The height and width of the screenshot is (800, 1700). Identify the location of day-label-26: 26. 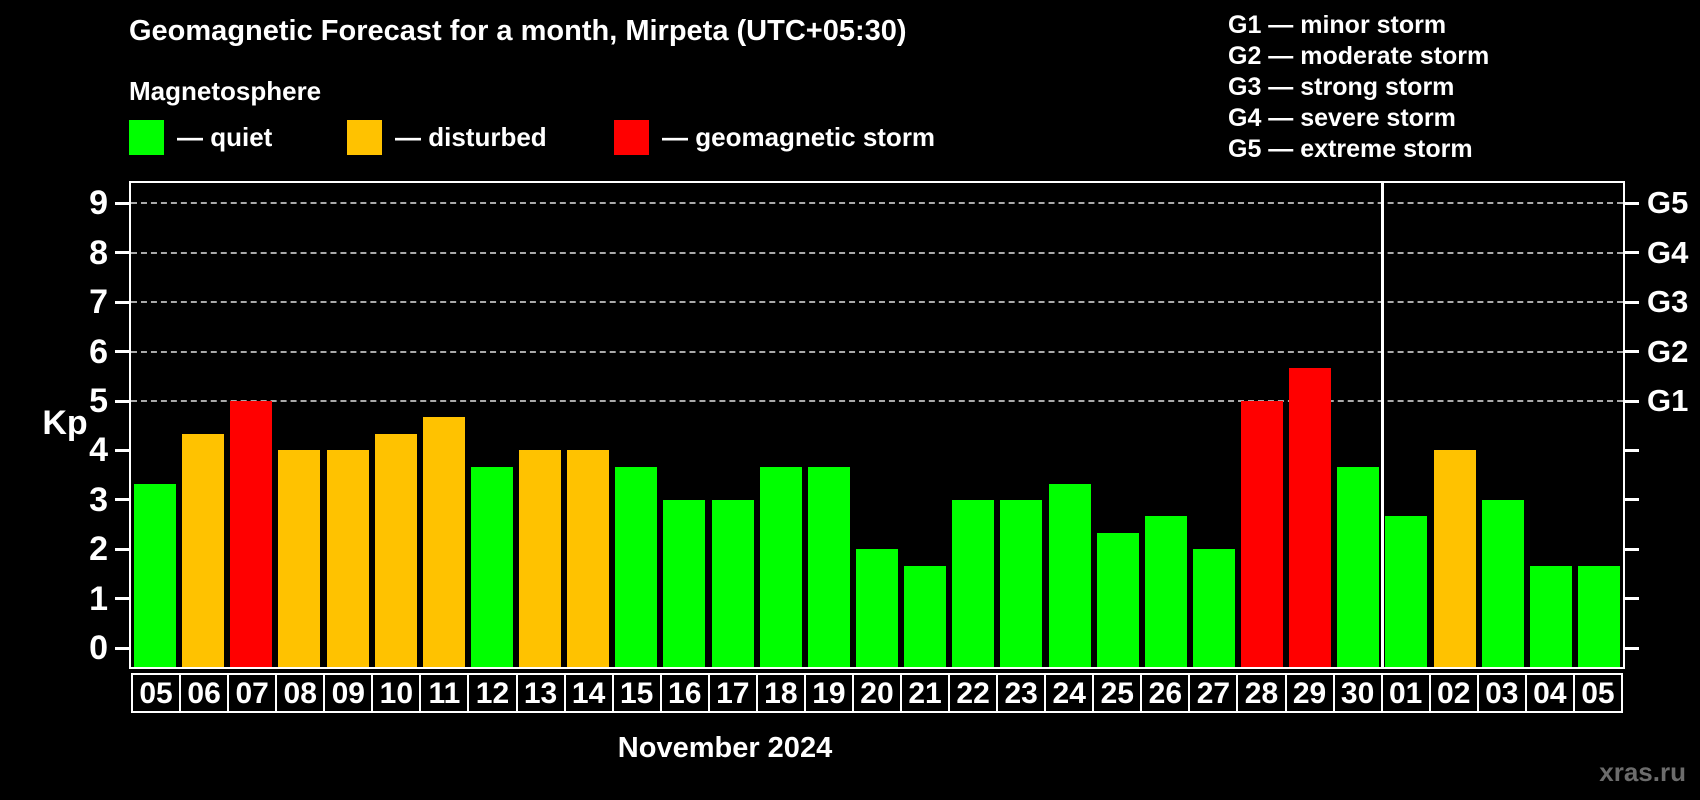
(1165, 693).